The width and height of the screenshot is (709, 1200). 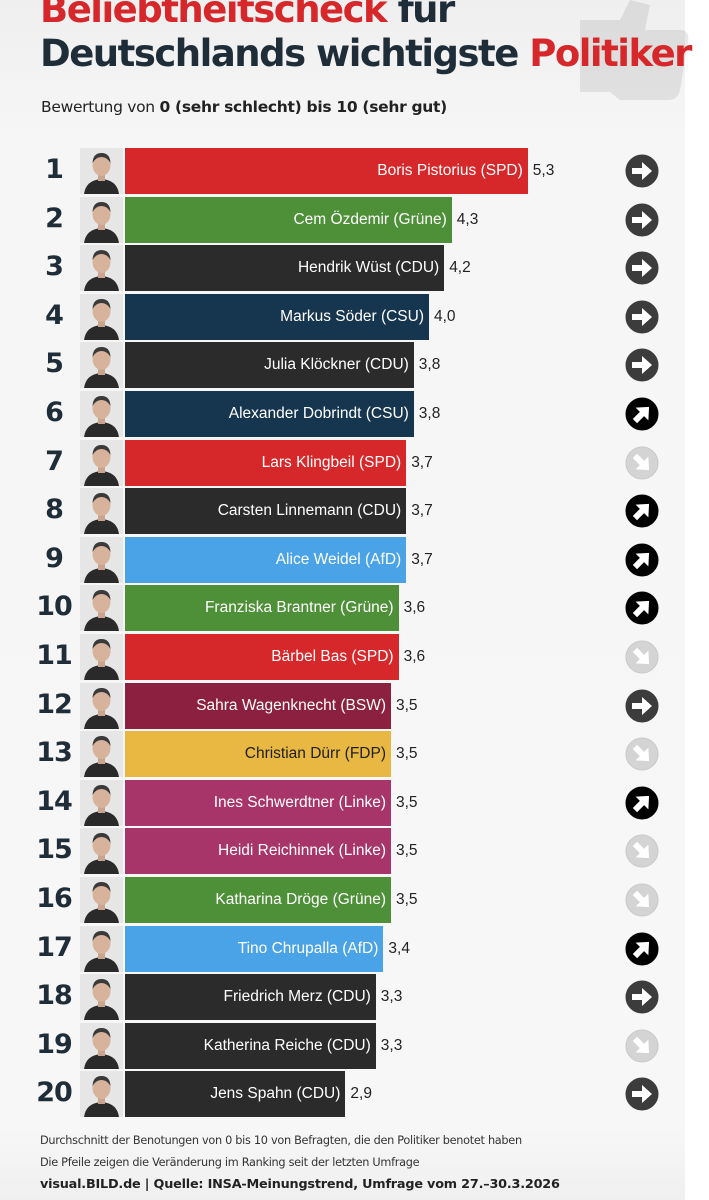 What do you see at coordinates (543, 170) in the screenshot?
I see `value-label: 5,3` at bounding box center [543, 170].